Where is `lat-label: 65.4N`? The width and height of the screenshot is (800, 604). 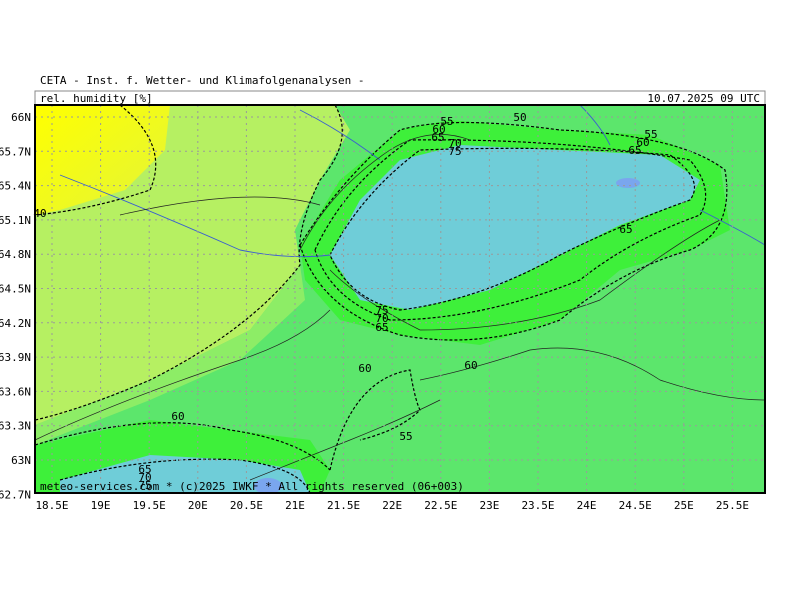 lat-label: 65.4N is located at coordinates (15, 186).